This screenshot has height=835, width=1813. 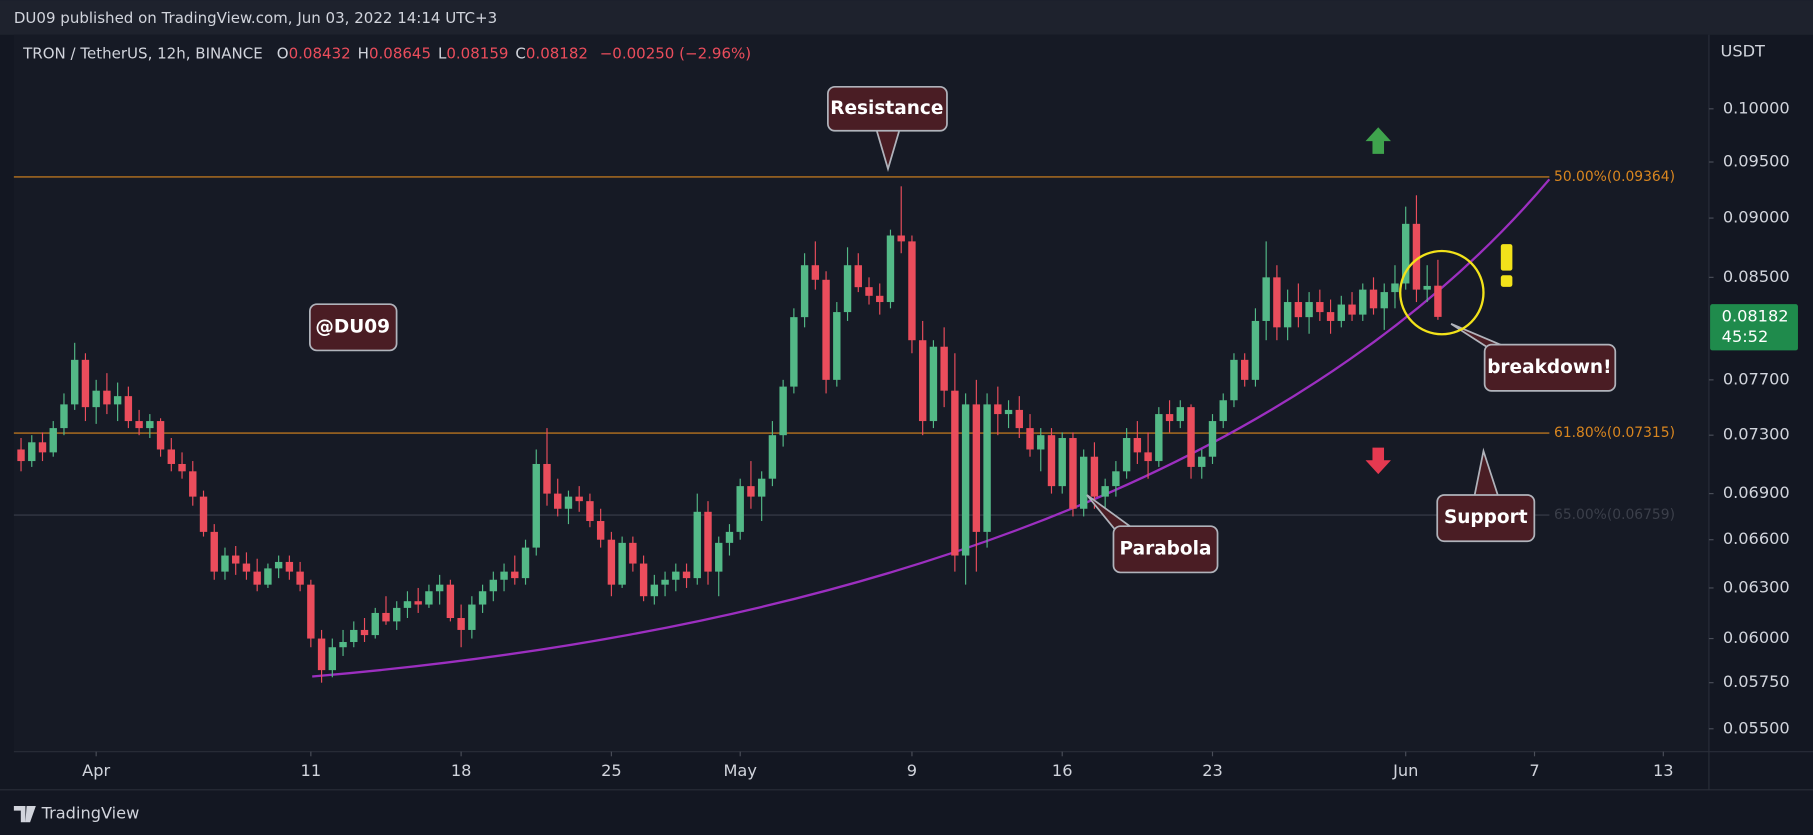 I want to click on brand-name: TradingView, so click(x=90, y=813).